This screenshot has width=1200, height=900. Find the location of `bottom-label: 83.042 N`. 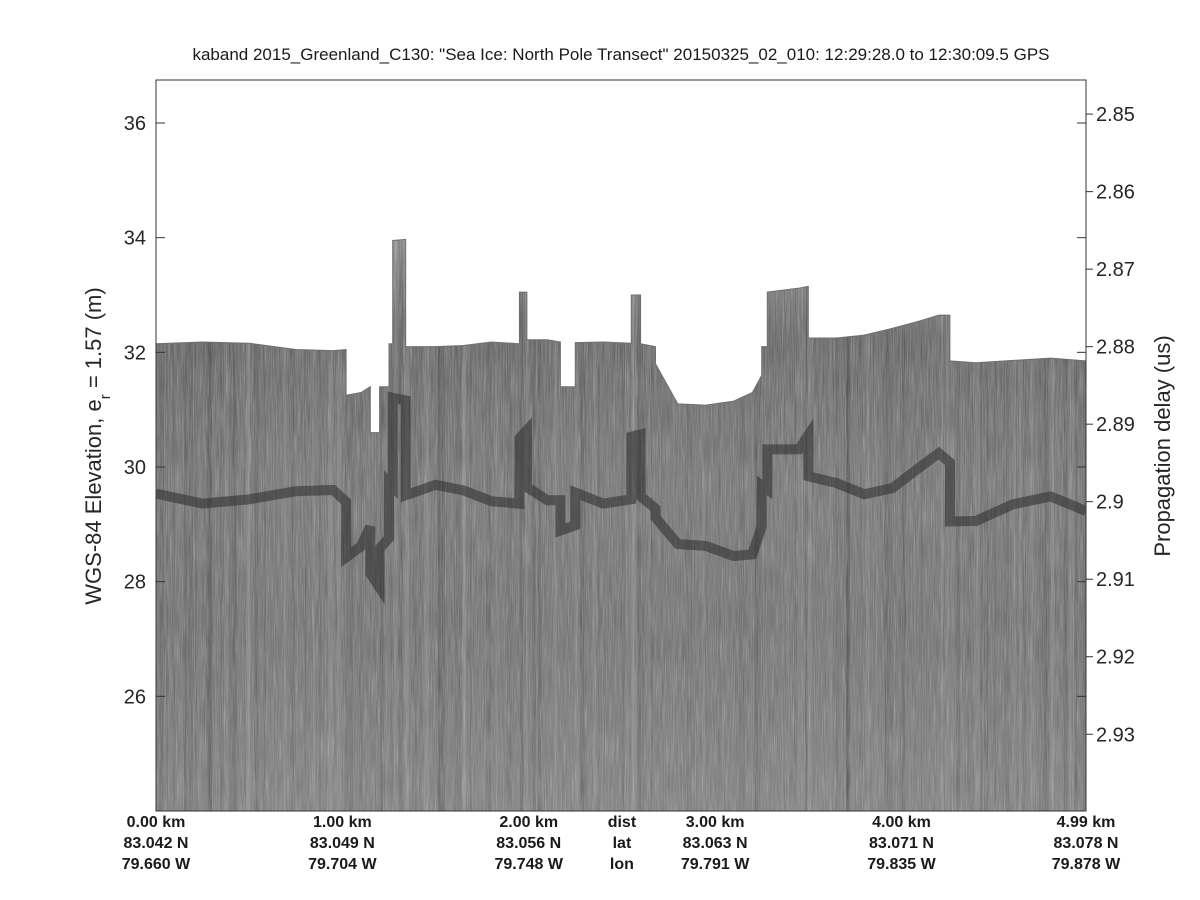

bottom-label: 83.042 N is located at coordinates (156, 843).